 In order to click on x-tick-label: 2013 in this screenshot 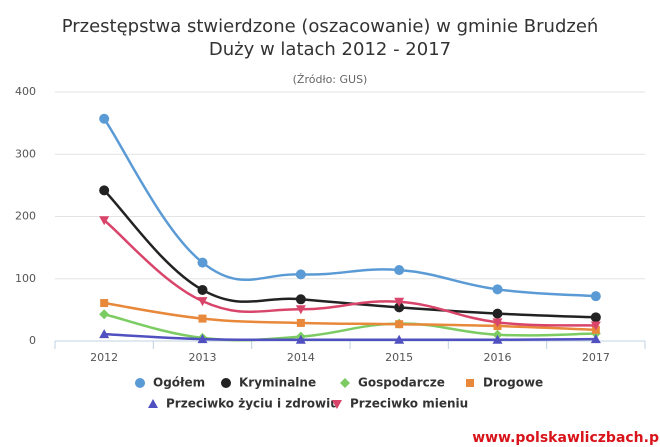, I will do `click(203, 357)`.